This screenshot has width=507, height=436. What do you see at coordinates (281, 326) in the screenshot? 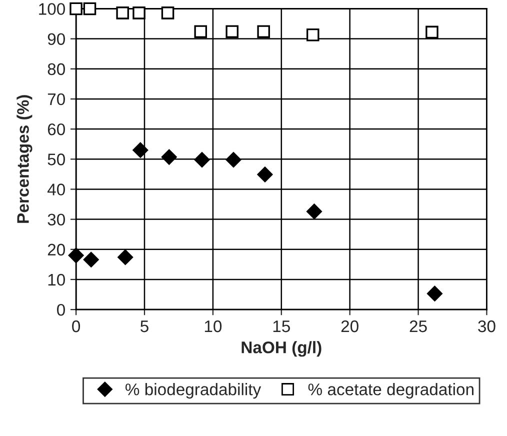
I see `x-tick-label: 15` at bounding box center [281, 326].